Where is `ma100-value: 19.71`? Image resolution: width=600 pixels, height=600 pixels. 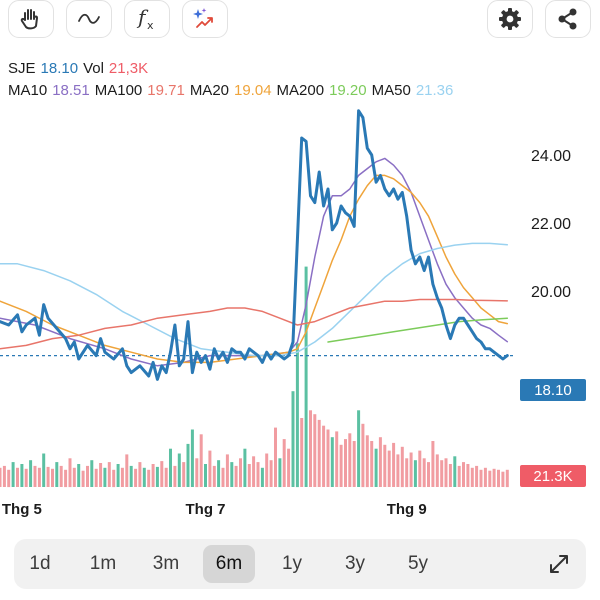
ma100-value: 19.71 is located at coordinates (166, 90).